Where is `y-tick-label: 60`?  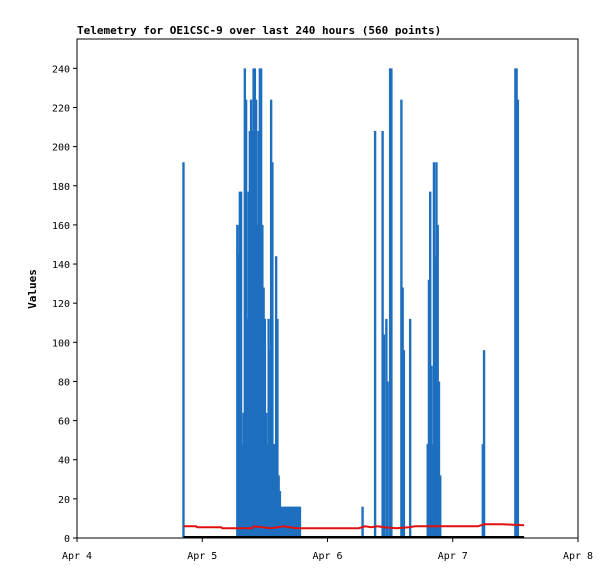
y-tick-label: 60 is located at coordinates (64, 422).